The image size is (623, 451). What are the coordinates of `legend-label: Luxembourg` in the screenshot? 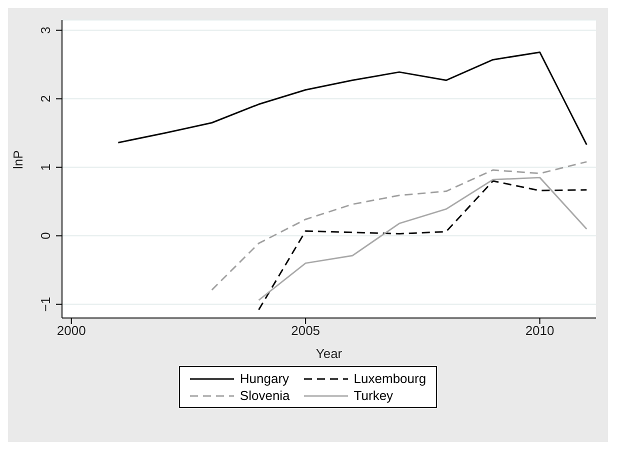 It's located at (390, 378).